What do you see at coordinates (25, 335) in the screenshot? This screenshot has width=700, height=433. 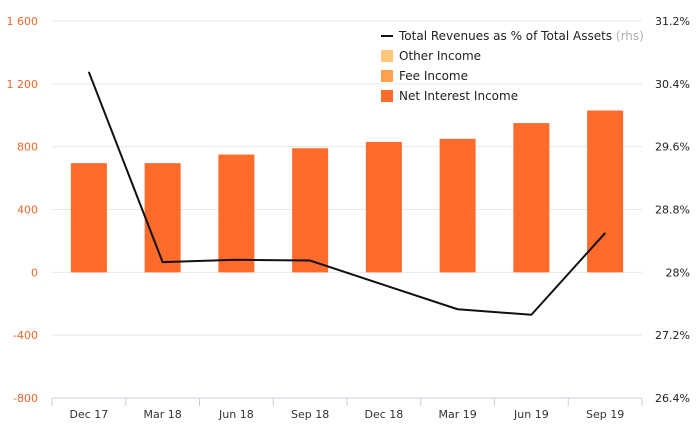 I see `y-left-tick-label: -400` at bounding box center [25, 335].